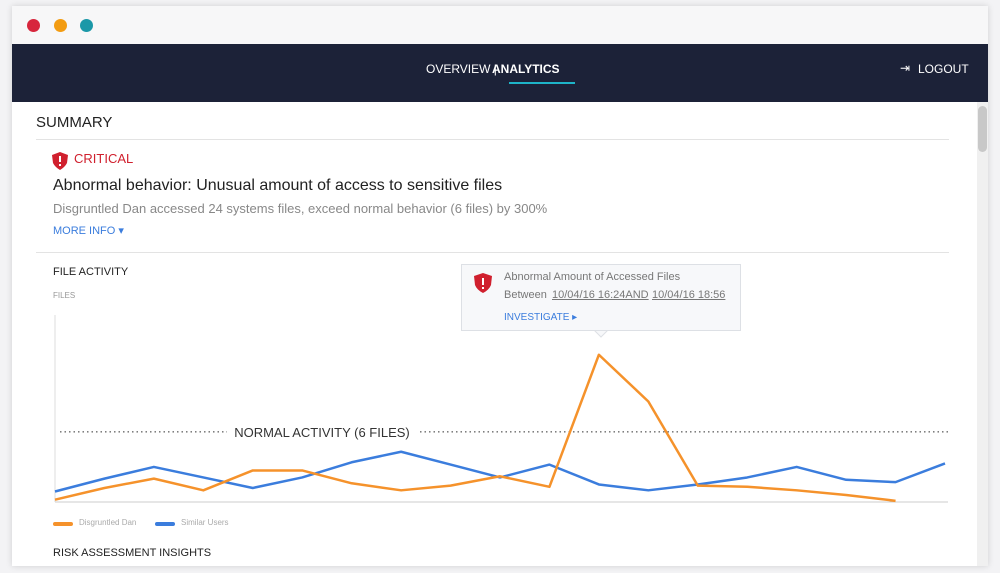 The height and width of the screenshot is (573, 1000). I want to click on nav-overview: OVERVIEW |, so click(461, 69).